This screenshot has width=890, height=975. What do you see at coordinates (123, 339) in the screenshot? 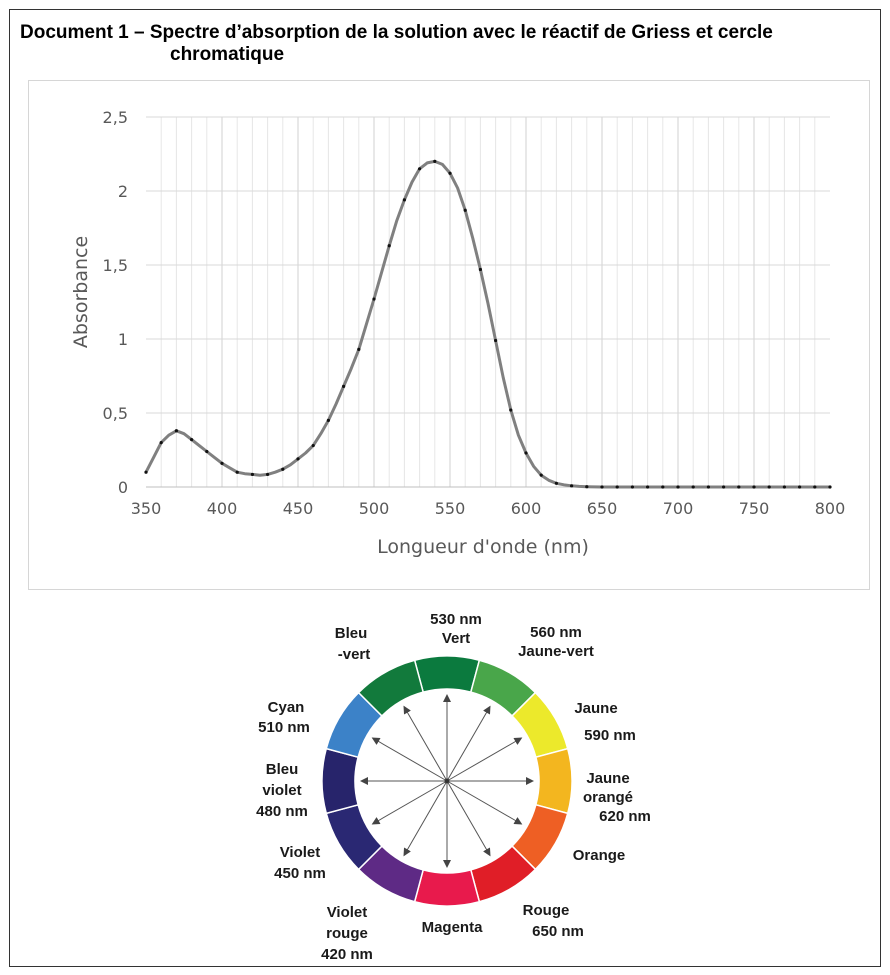
I see `y-tick-label: 1` at bounding box center [123, 339].